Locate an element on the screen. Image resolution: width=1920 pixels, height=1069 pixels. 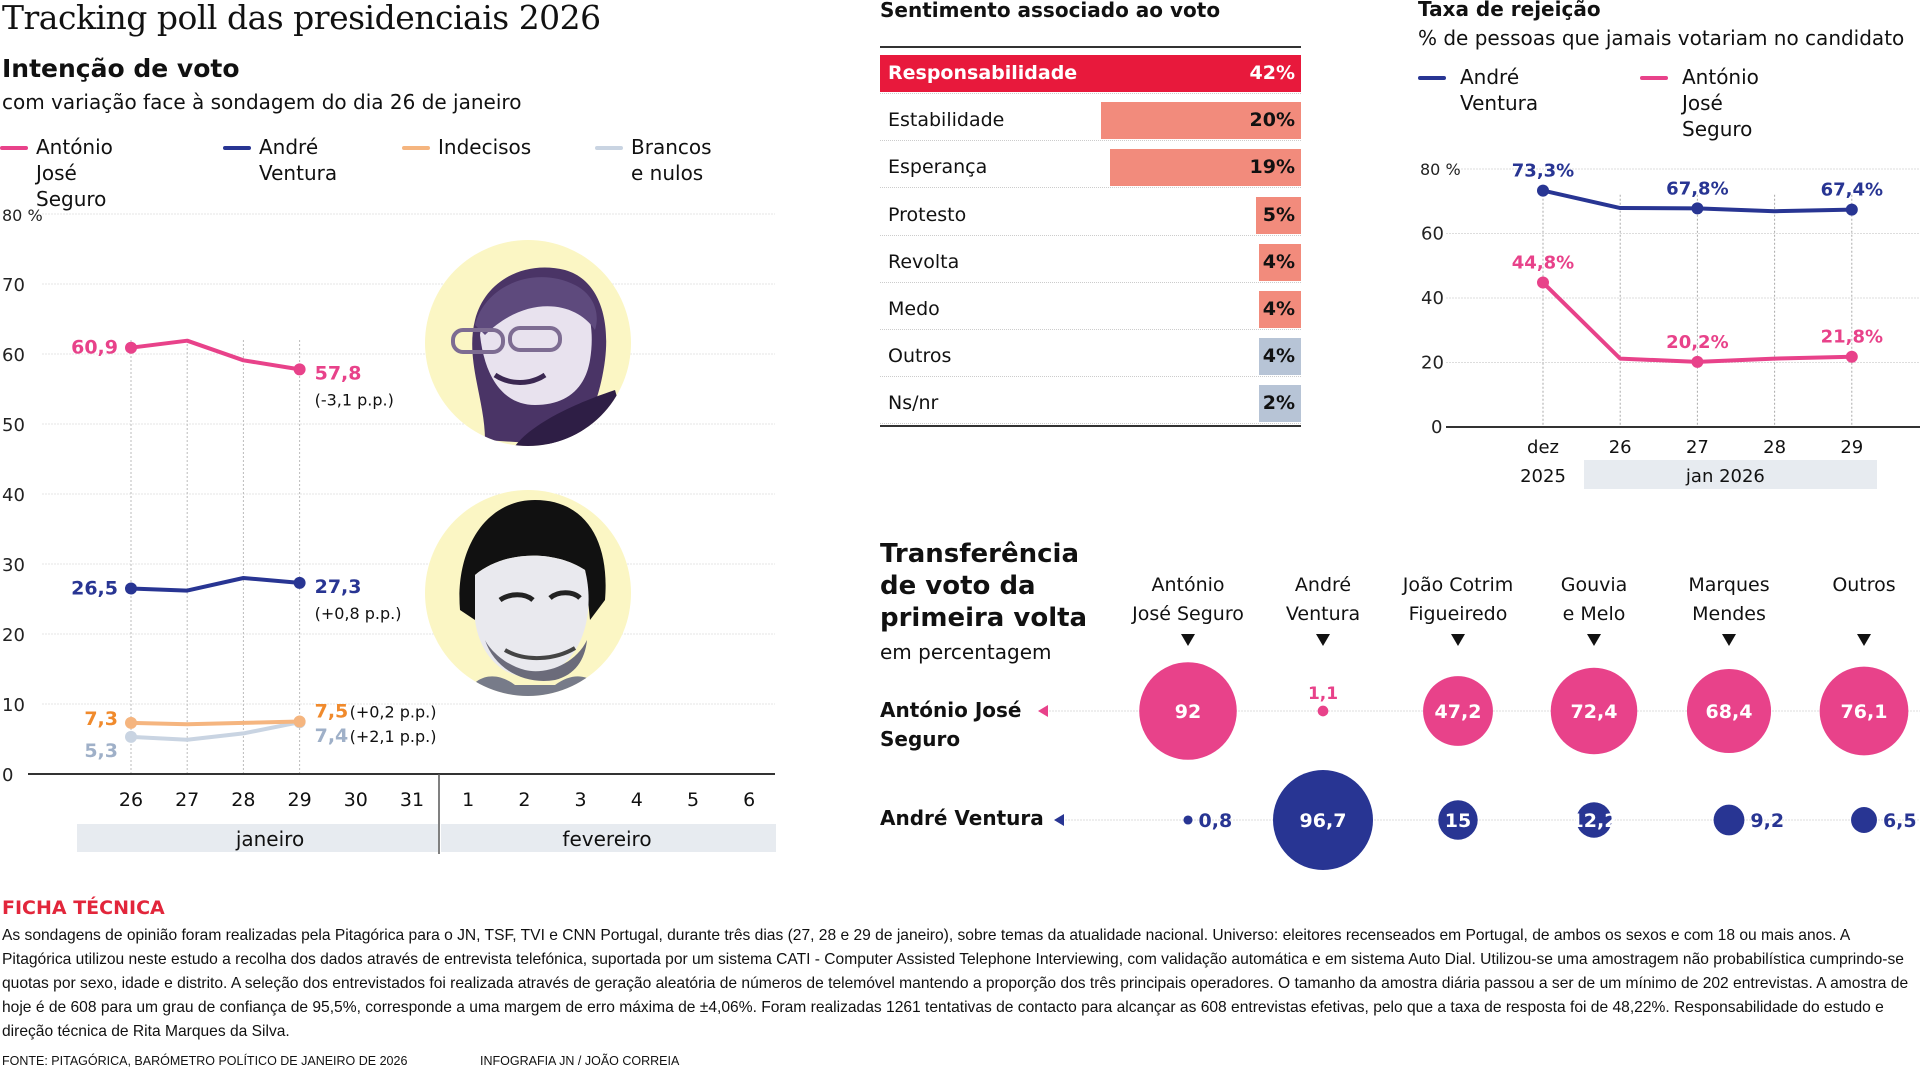
bar-value-label: 42% is located at coordinates (1272, 73).